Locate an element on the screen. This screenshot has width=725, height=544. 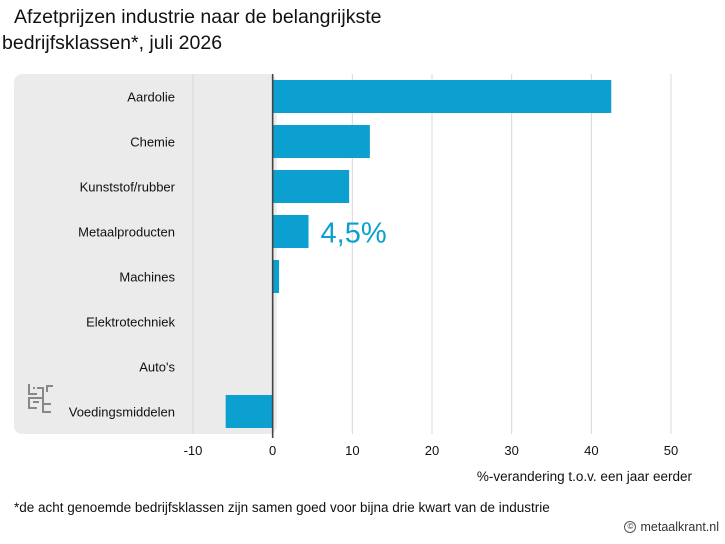
category-label: Voedingsmiddelen is located at coordinates (122, 412).